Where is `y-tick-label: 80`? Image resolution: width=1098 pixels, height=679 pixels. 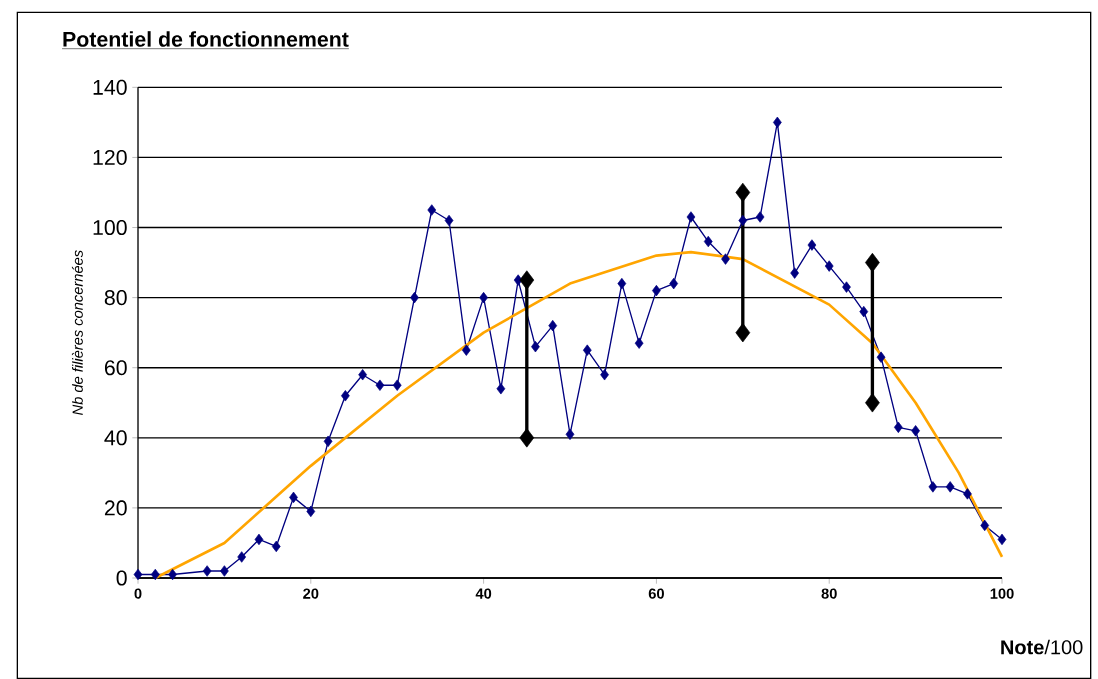
y-tick-label: 80 is located at coordinates (115, 298).